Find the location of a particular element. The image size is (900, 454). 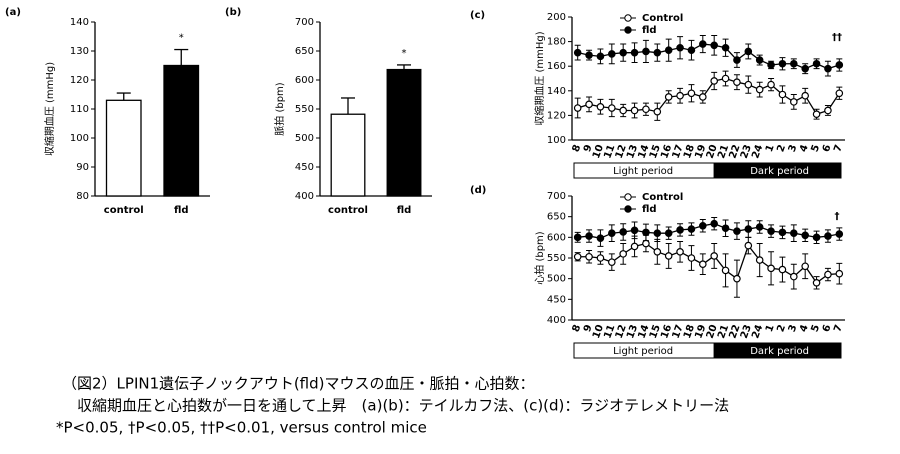

x-tick-label: 23 is located at coordinates (746, 331).